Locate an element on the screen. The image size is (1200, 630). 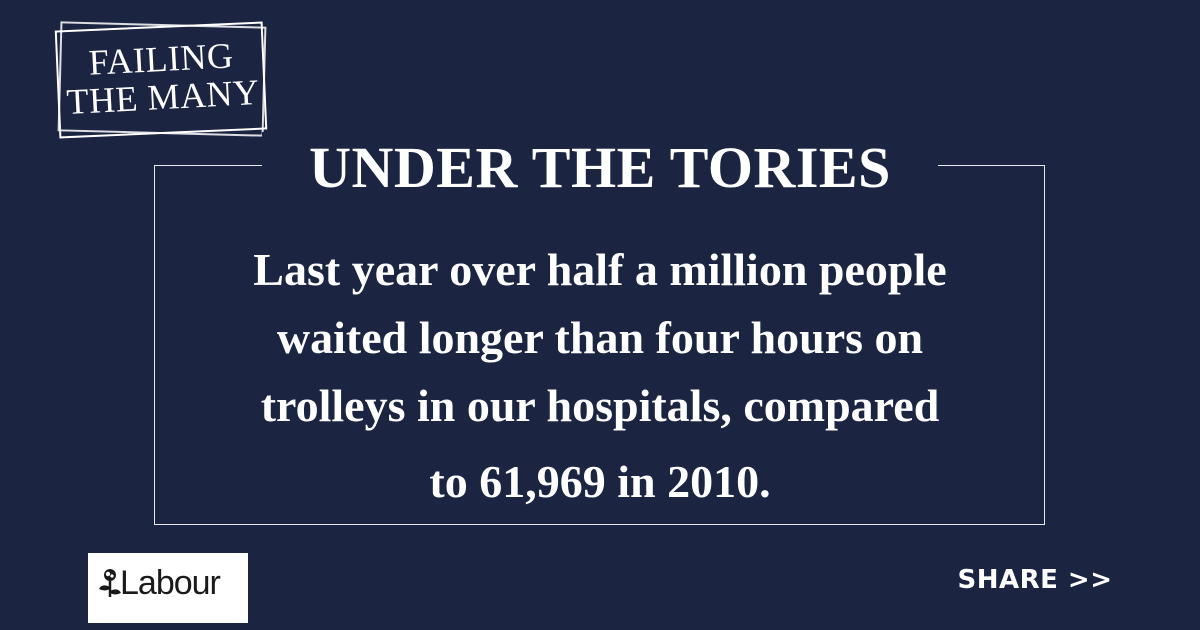
message-line-2: waited longer than four hours on is located at coordinates (600, 337).